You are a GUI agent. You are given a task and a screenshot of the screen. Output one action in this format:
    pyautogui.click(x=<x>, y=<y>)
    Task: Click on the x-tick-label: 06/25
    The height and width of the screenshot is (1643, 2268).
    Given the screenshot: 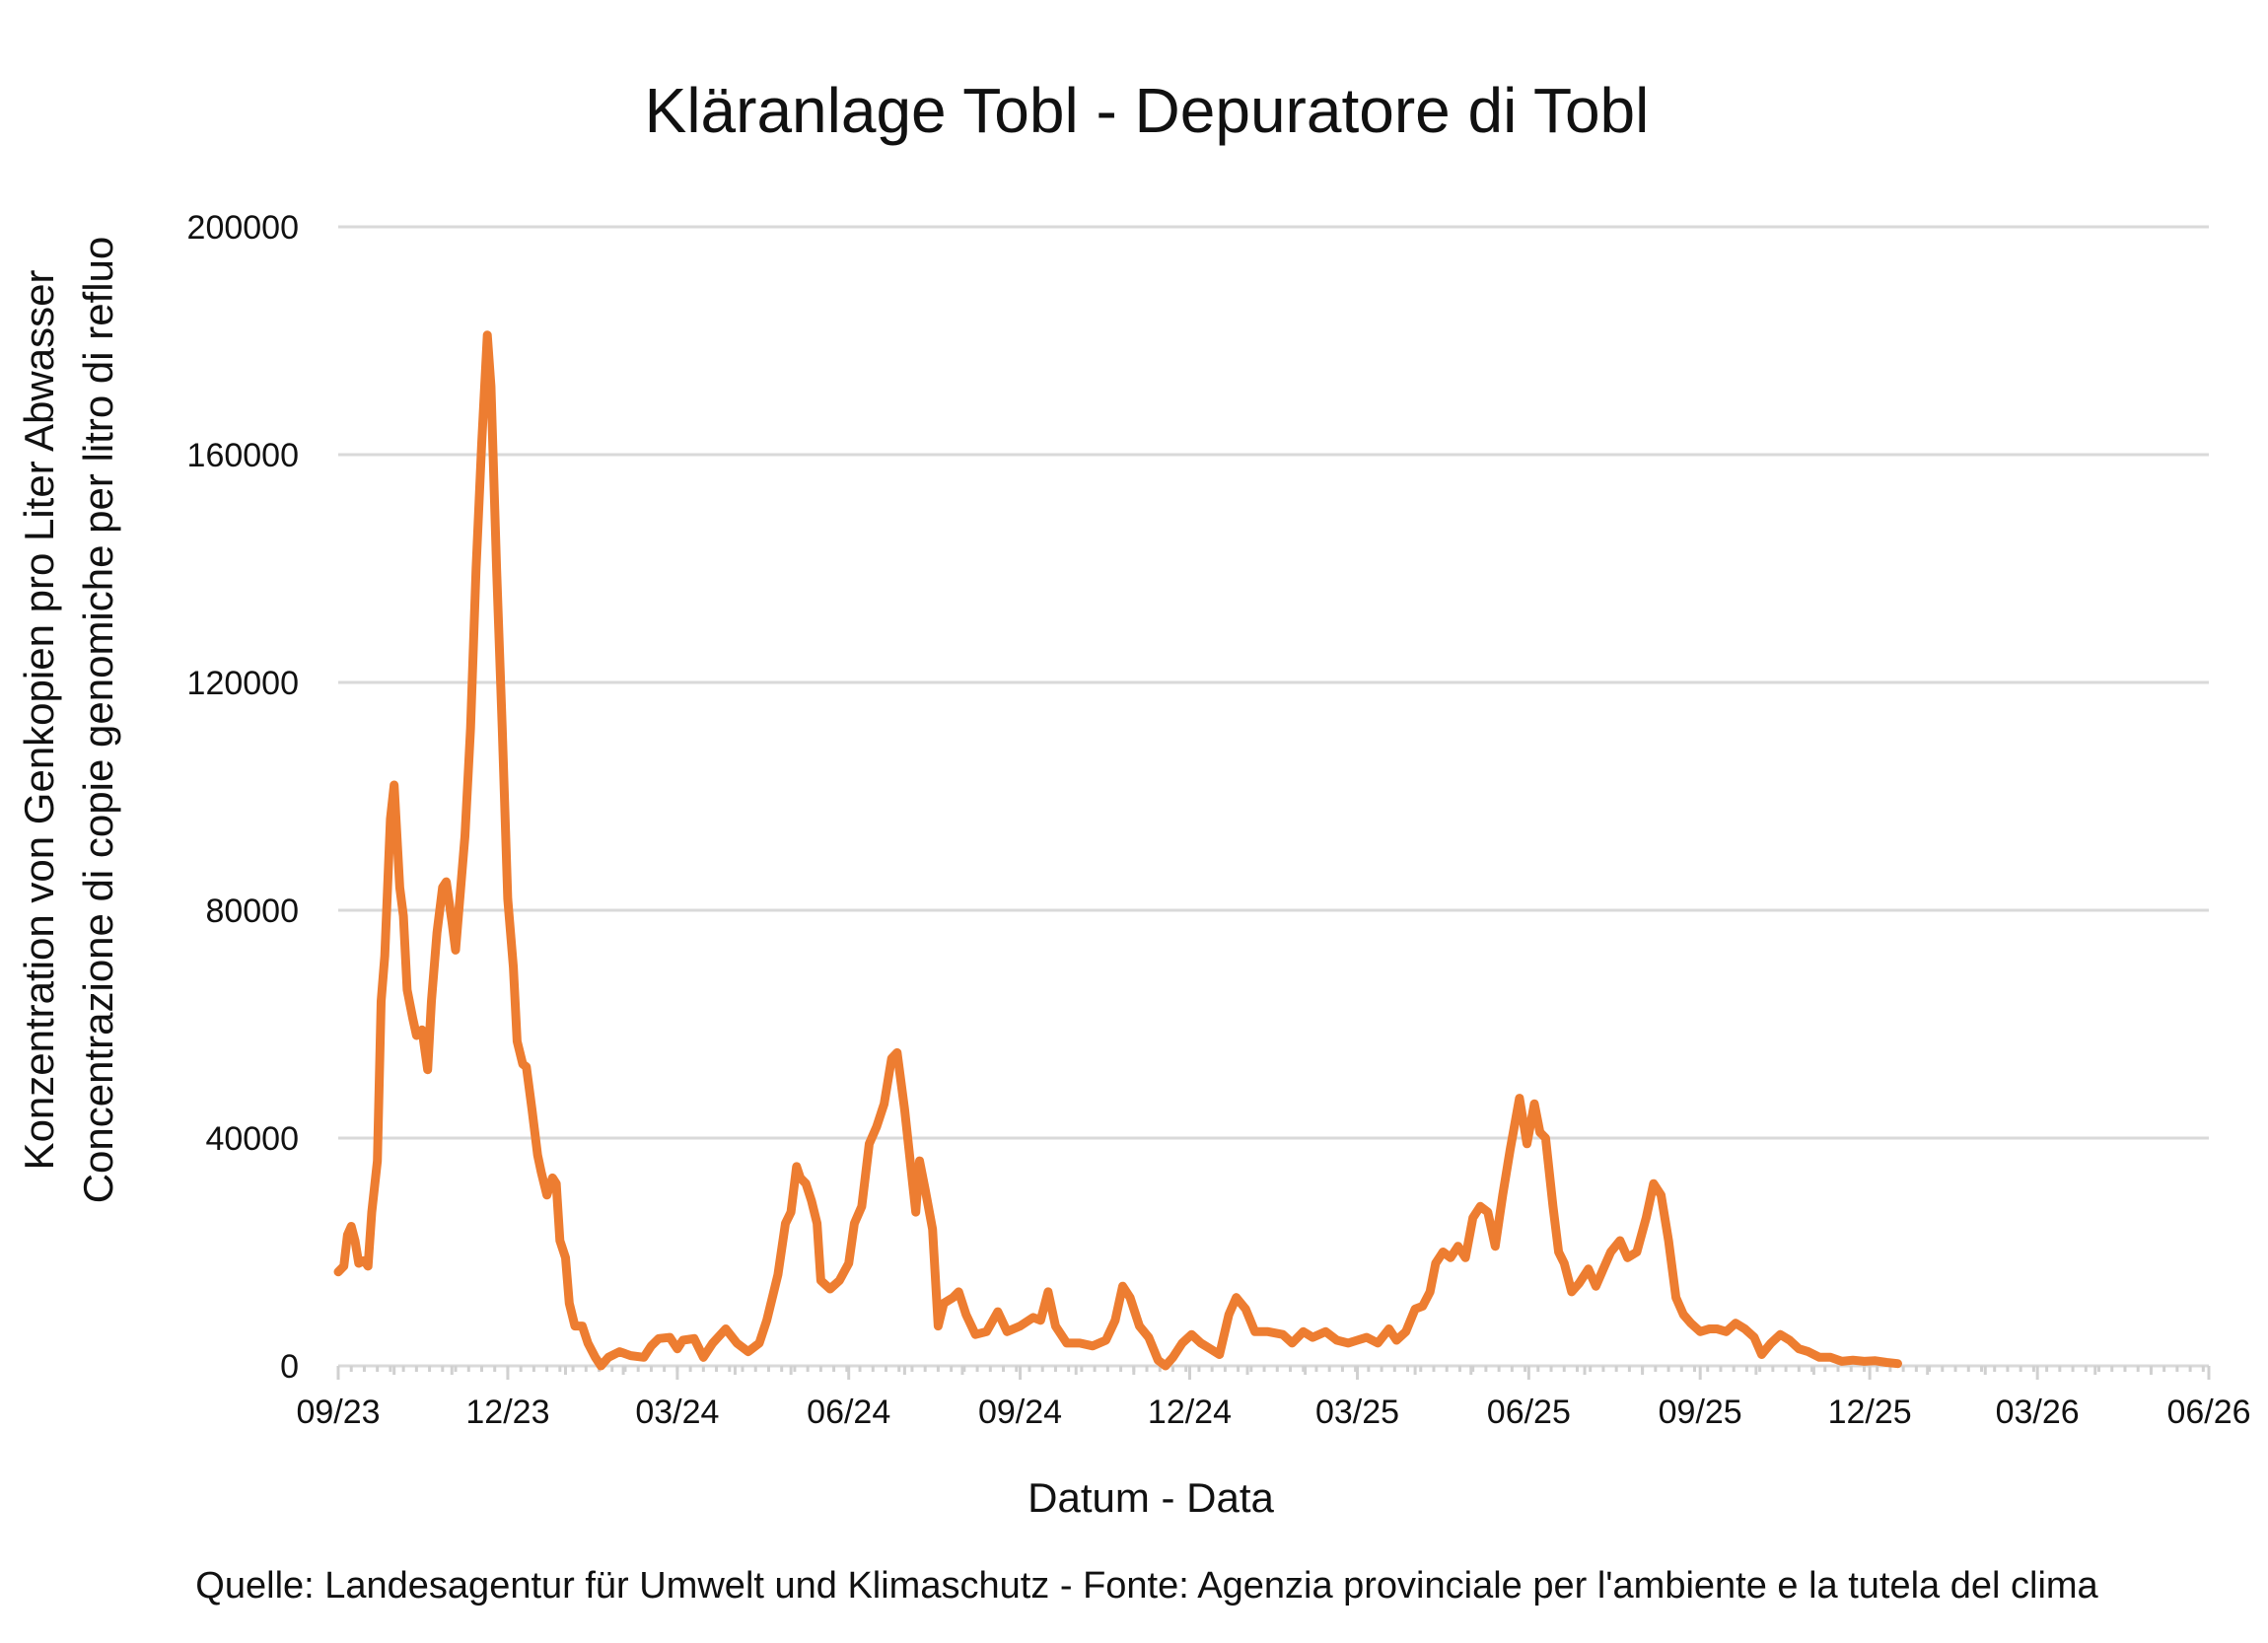 What is the action you would take?
    pyautogui.click(x=1529, y=1412)
    